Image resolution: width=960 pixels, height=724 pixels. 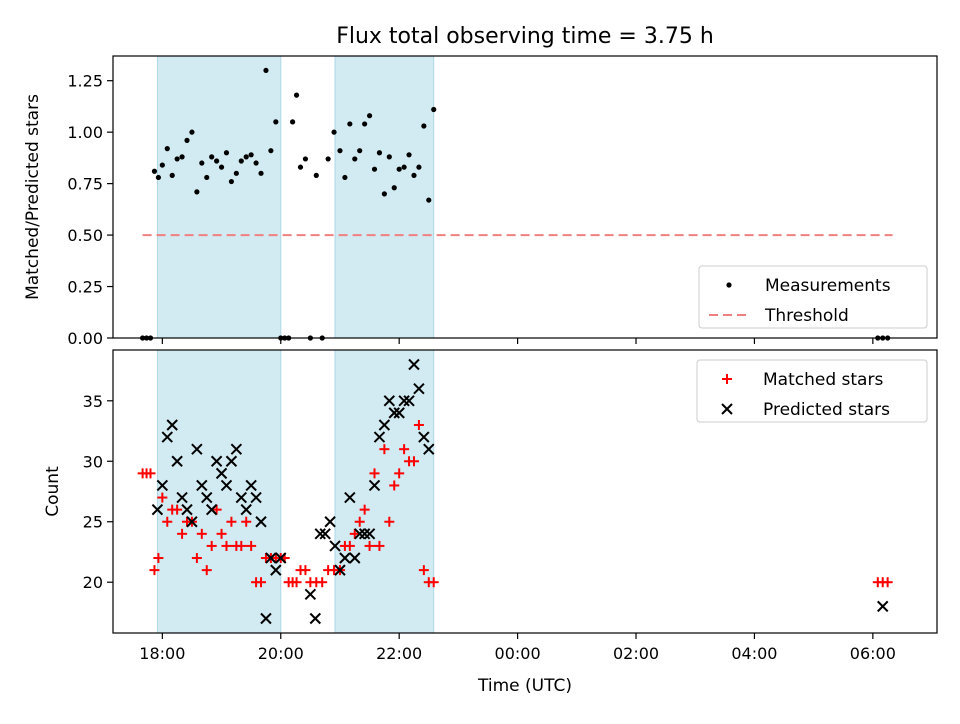 What do you see at coordinates (873, 653) in the screenshot?
I see `x-tick-label: 06:00` at bounding box center [873, 653].